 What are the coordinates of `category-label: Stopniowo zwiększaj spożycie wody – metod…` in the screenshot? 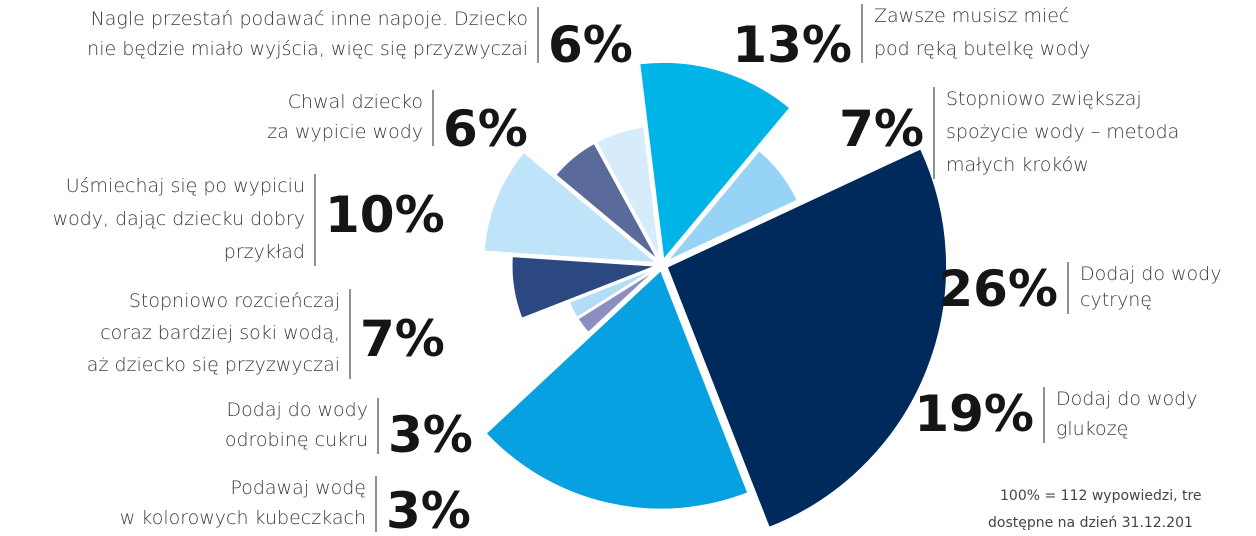 It's located at (1062, 132).